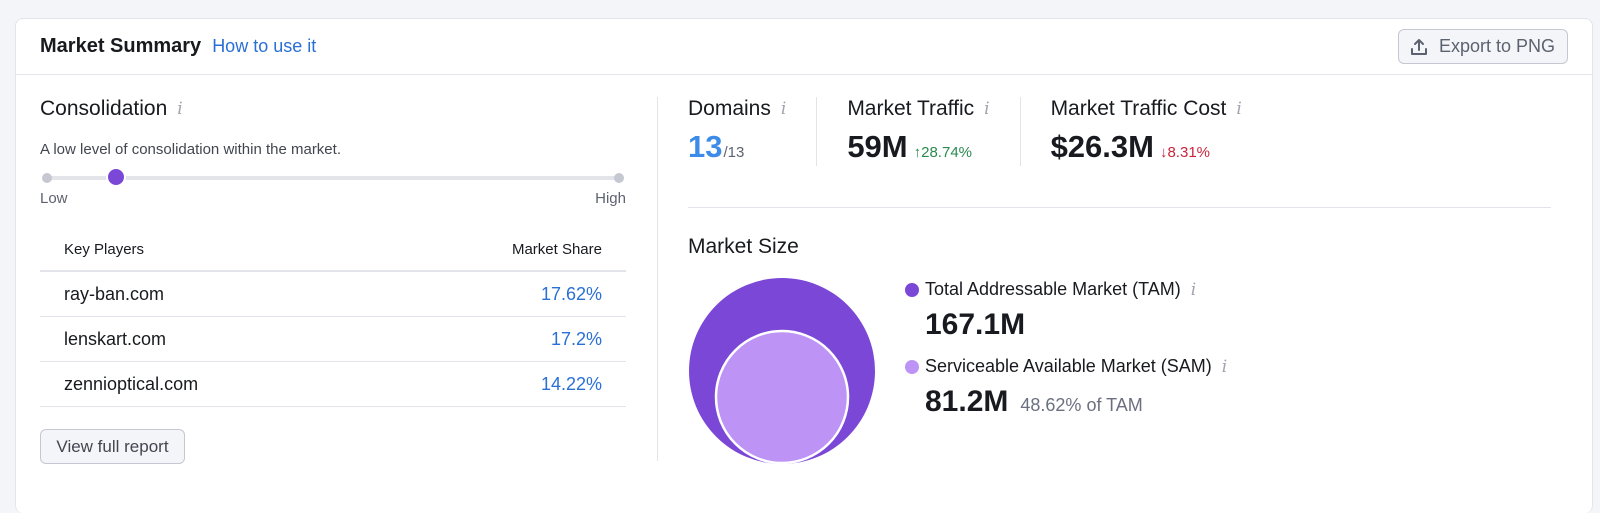 This screenshot has height=513, width=1600. I want to click on table-row: ray-ban.com 17.62%, so click(333, 294).